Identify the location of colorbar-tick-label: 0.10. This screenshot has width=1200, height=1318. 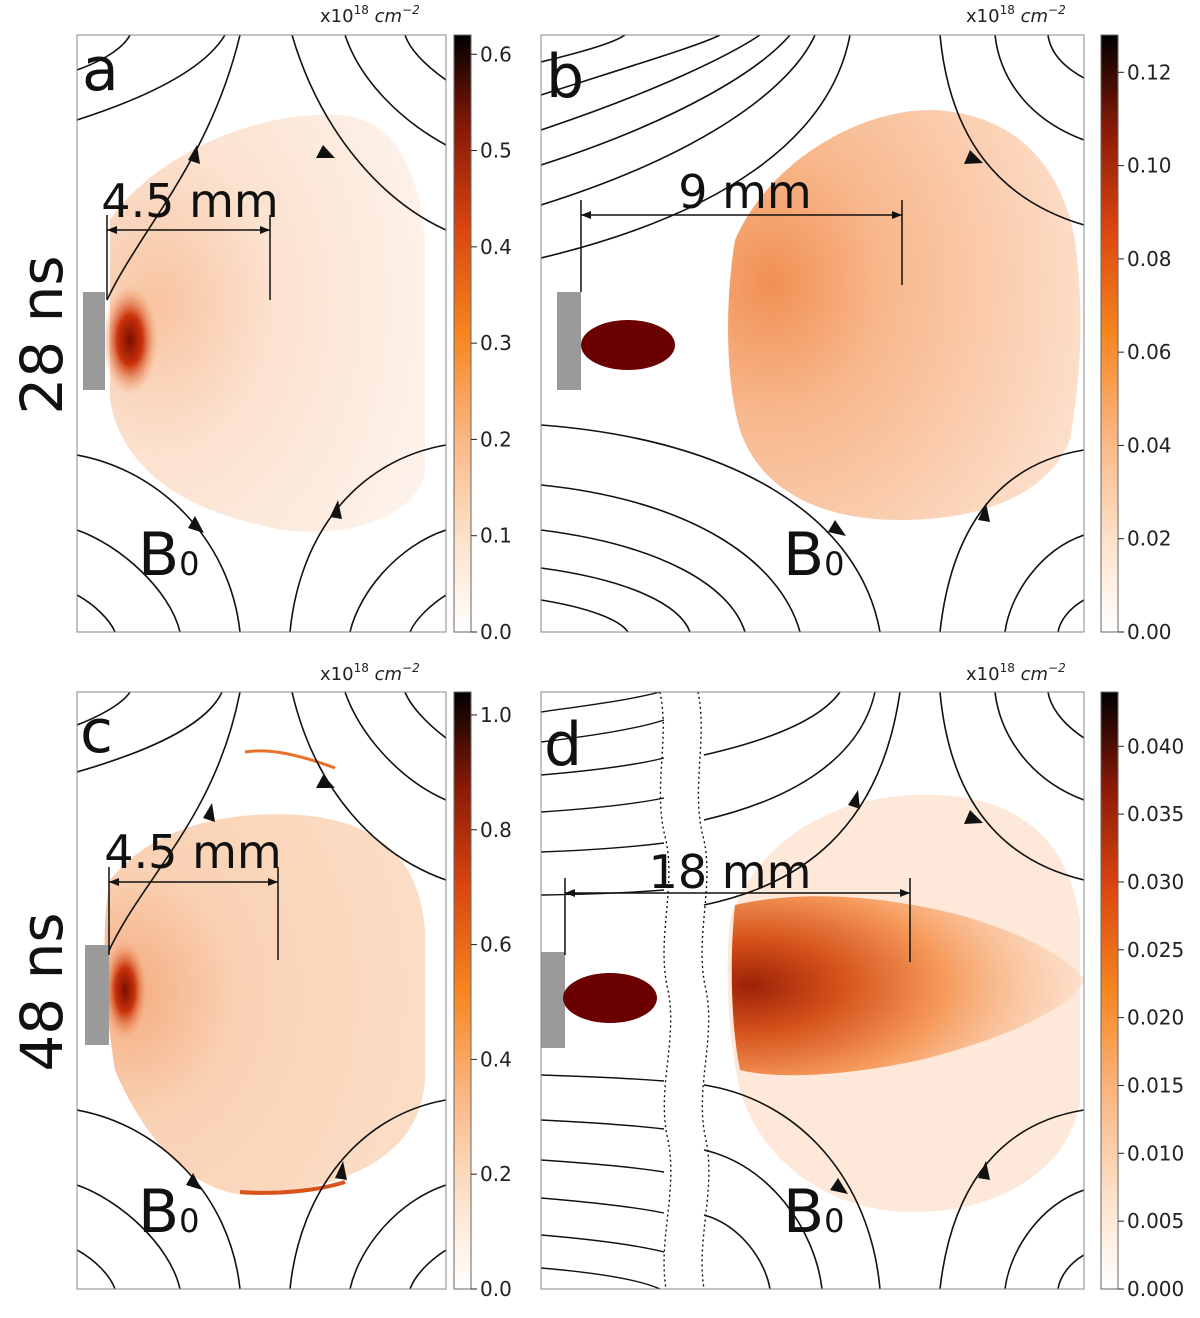
(1149, 166).